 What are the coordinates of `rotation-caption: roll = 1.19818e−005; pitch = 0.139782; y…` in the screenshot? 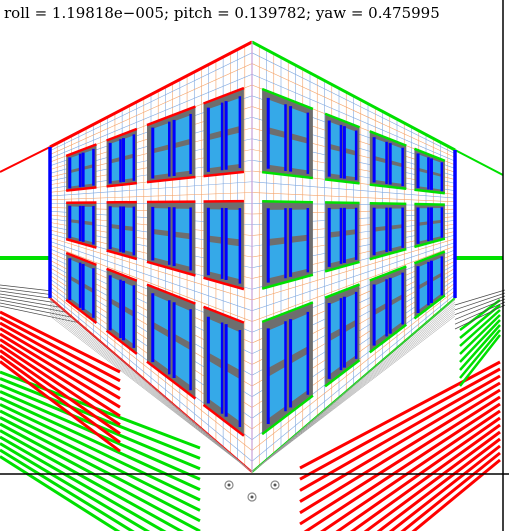 It's located at (222, 13).